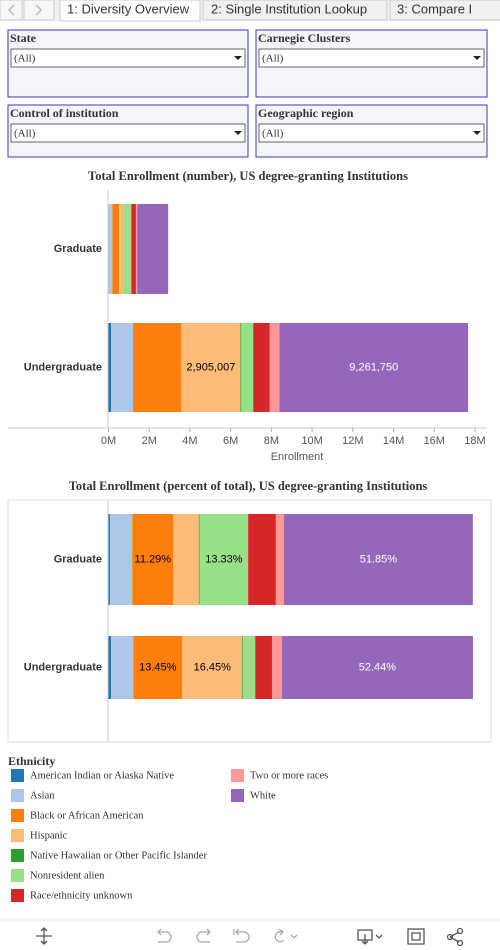  I want to click on legend-label: Asian, so click(42, 795).